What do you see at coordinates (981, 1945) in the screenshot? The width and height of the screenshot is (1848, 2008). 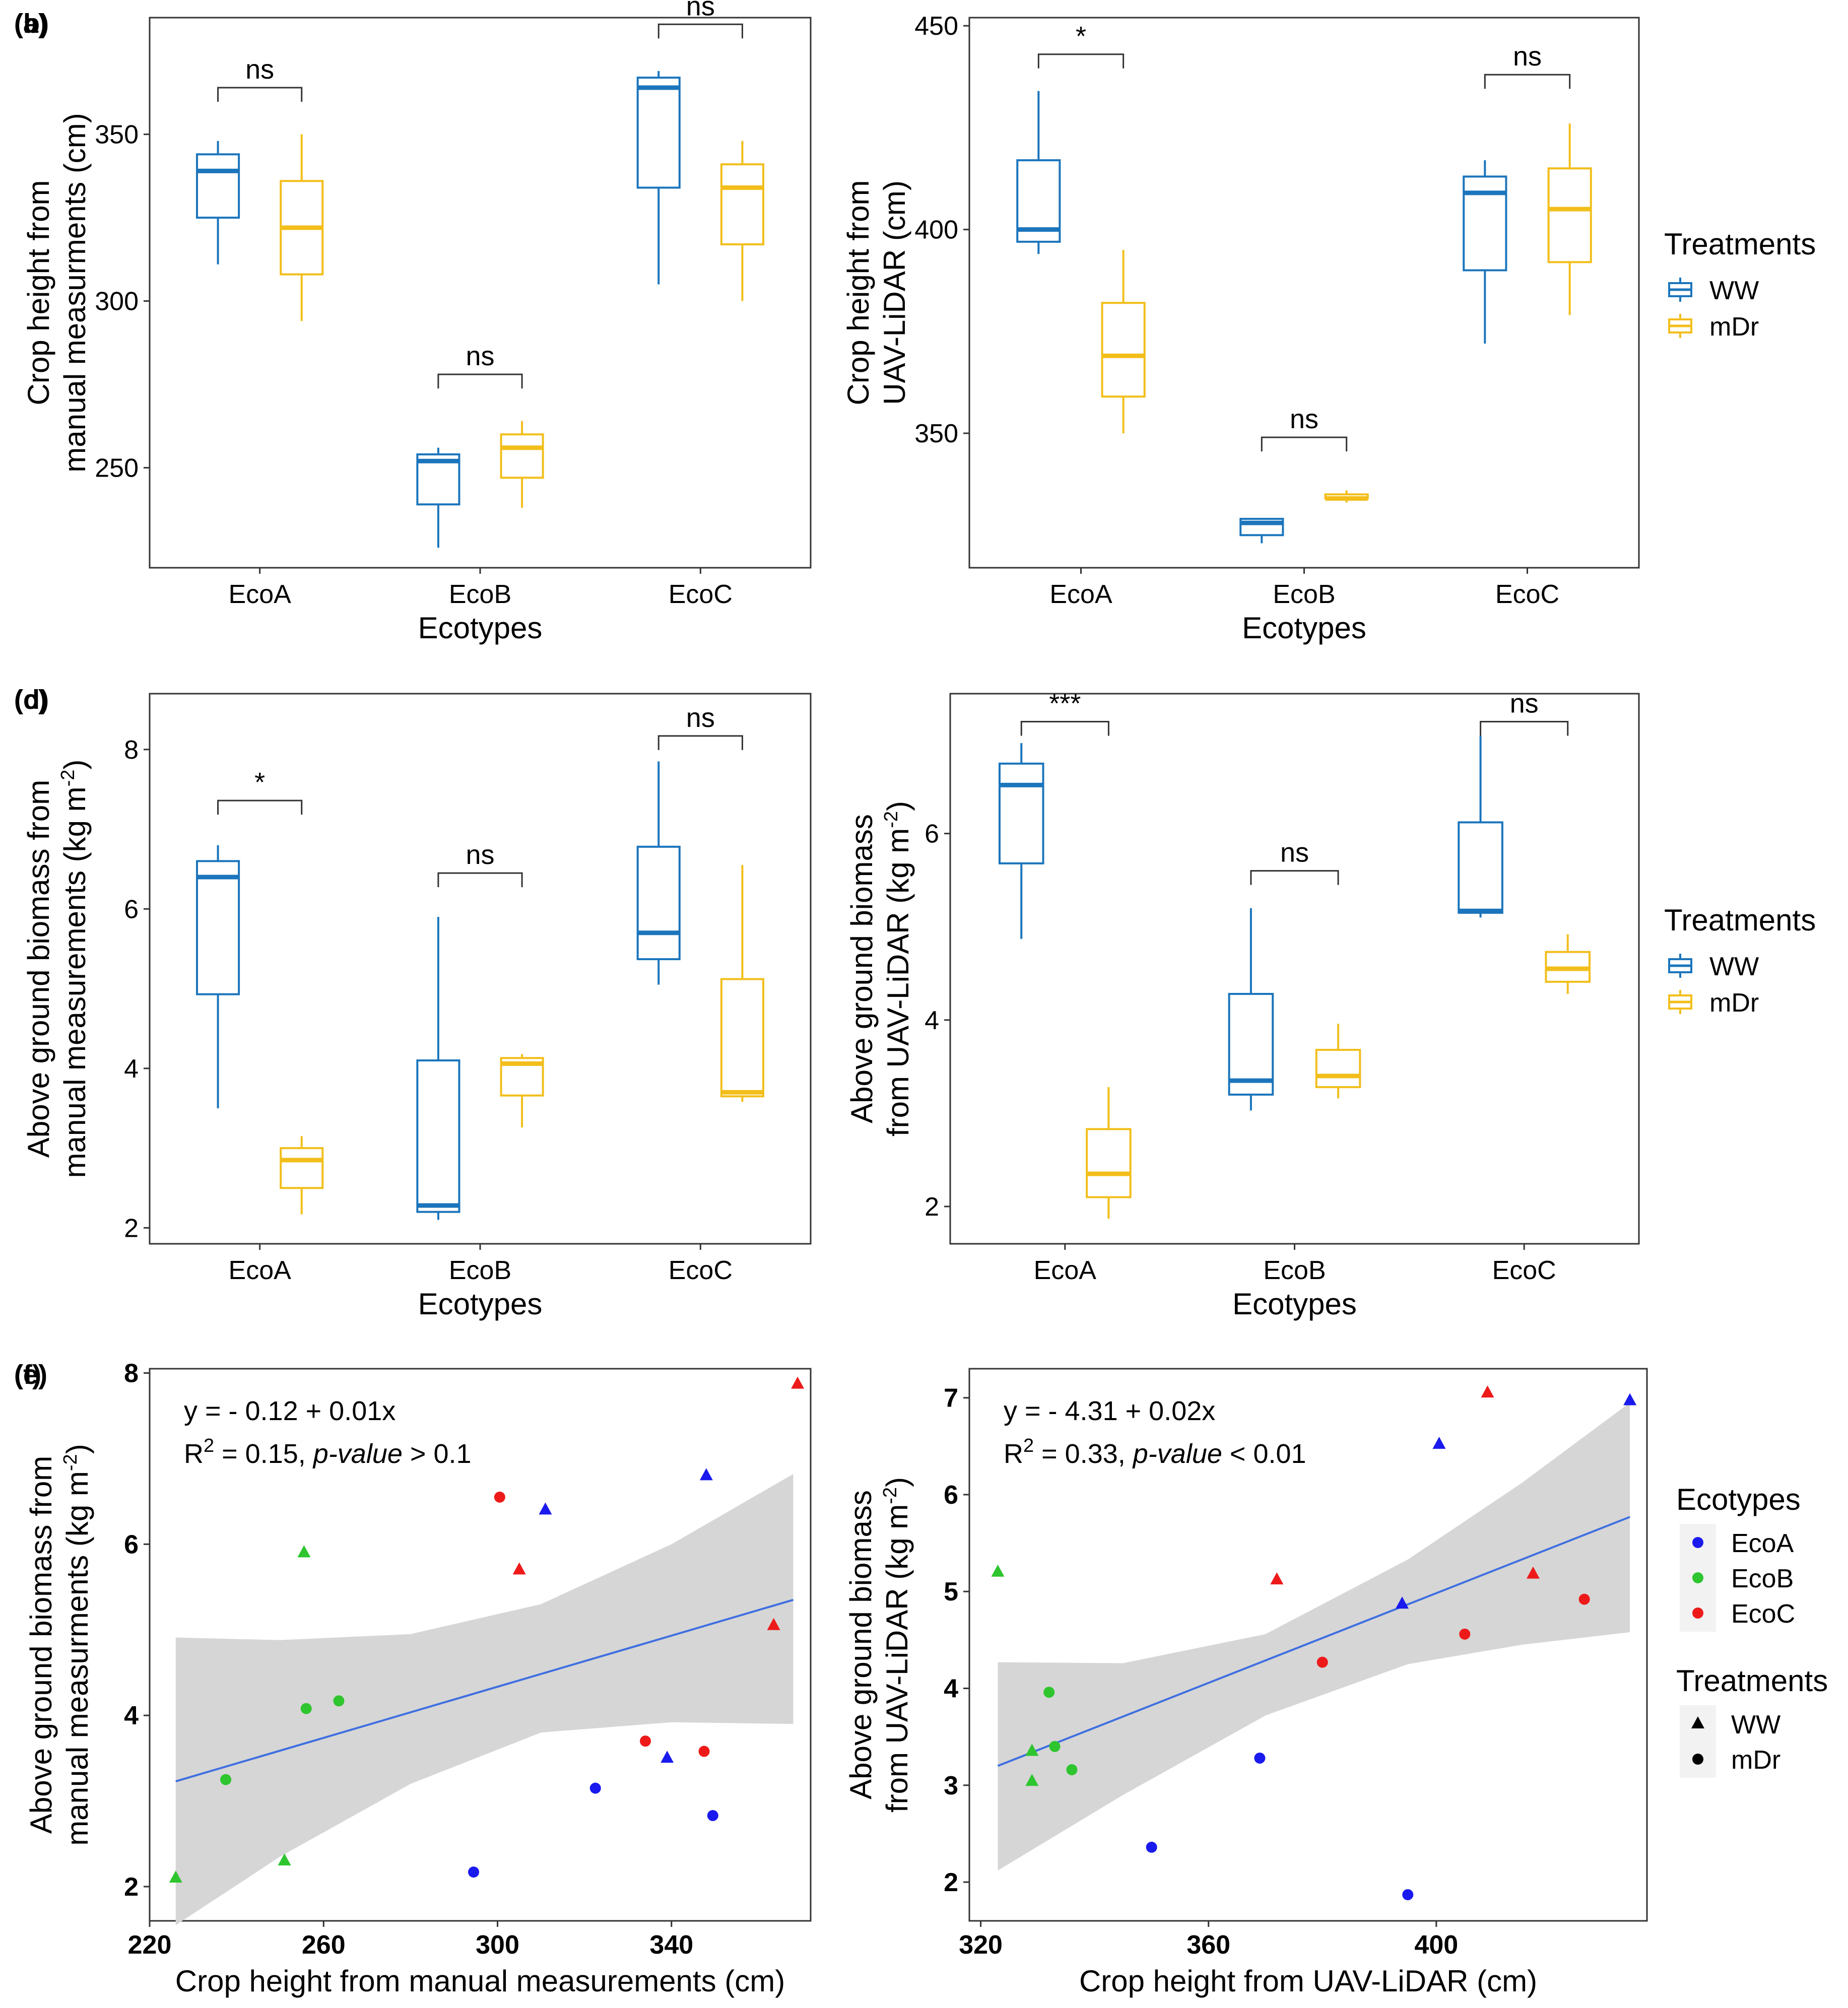 I see `x-tick-label: 320` at bounding box center [981, 1945].